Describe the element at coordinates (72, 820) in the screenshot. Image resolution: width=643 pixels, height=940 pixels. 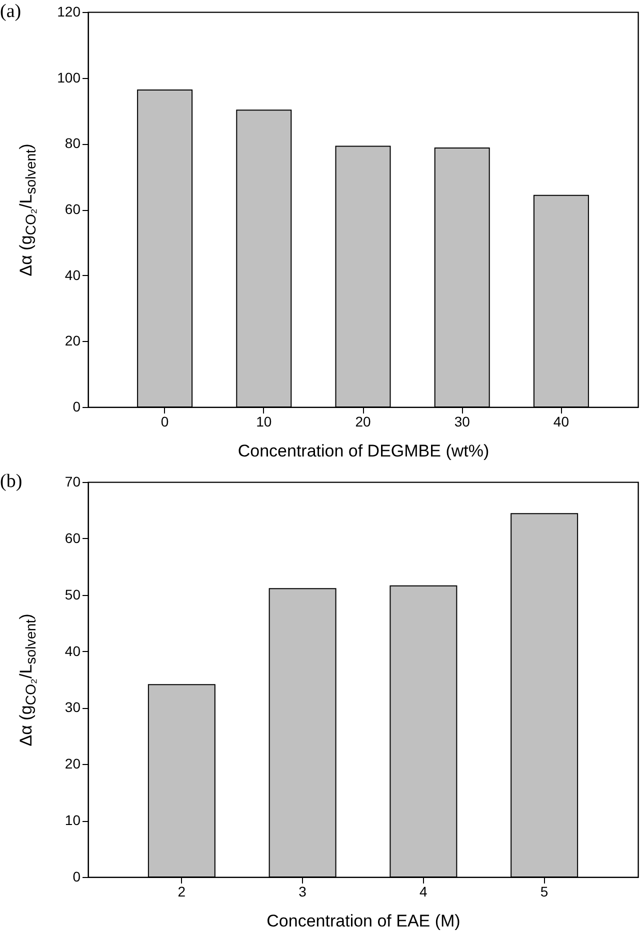
I see `y-tick-label: 10` at that location.